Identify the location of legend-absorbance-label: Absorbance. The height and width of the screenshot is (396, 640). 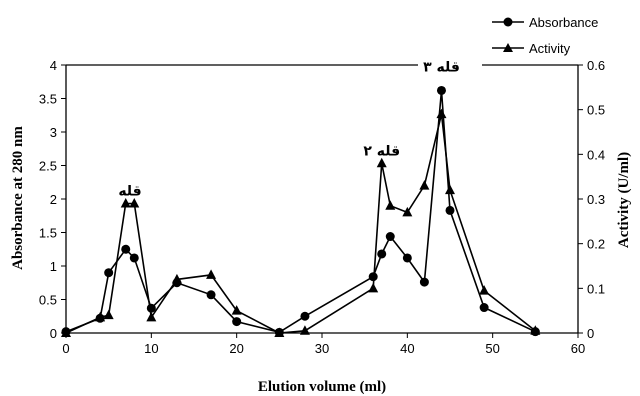
(563, 22).